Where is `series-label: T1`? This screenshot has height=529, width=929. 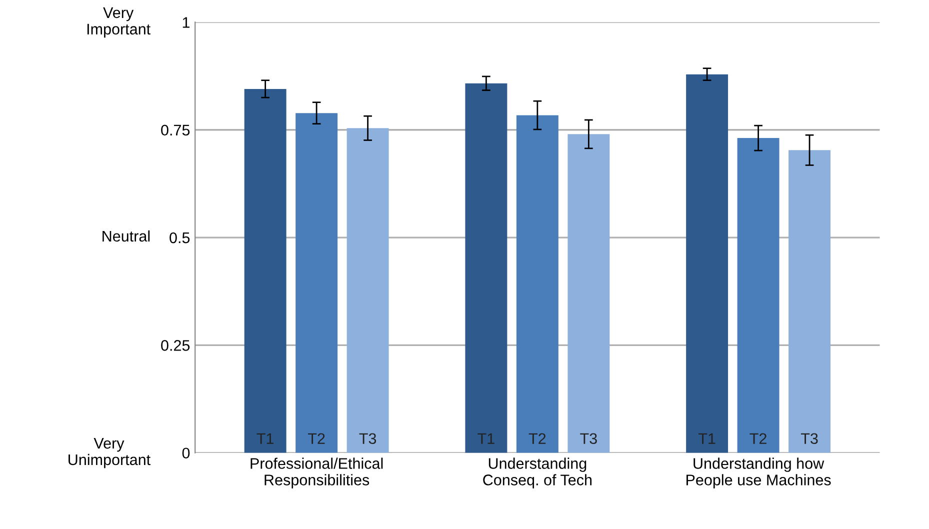 series-label: T1 is located at coordinates (265, 438).